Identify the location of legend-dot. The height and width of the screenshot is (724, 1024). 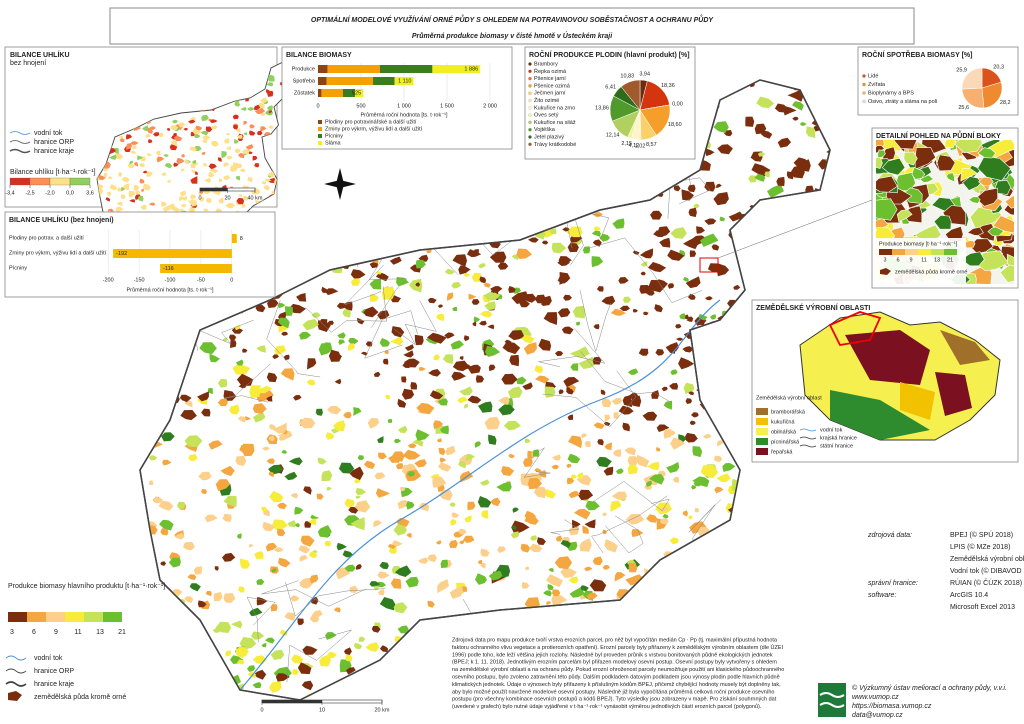
(530, 64).